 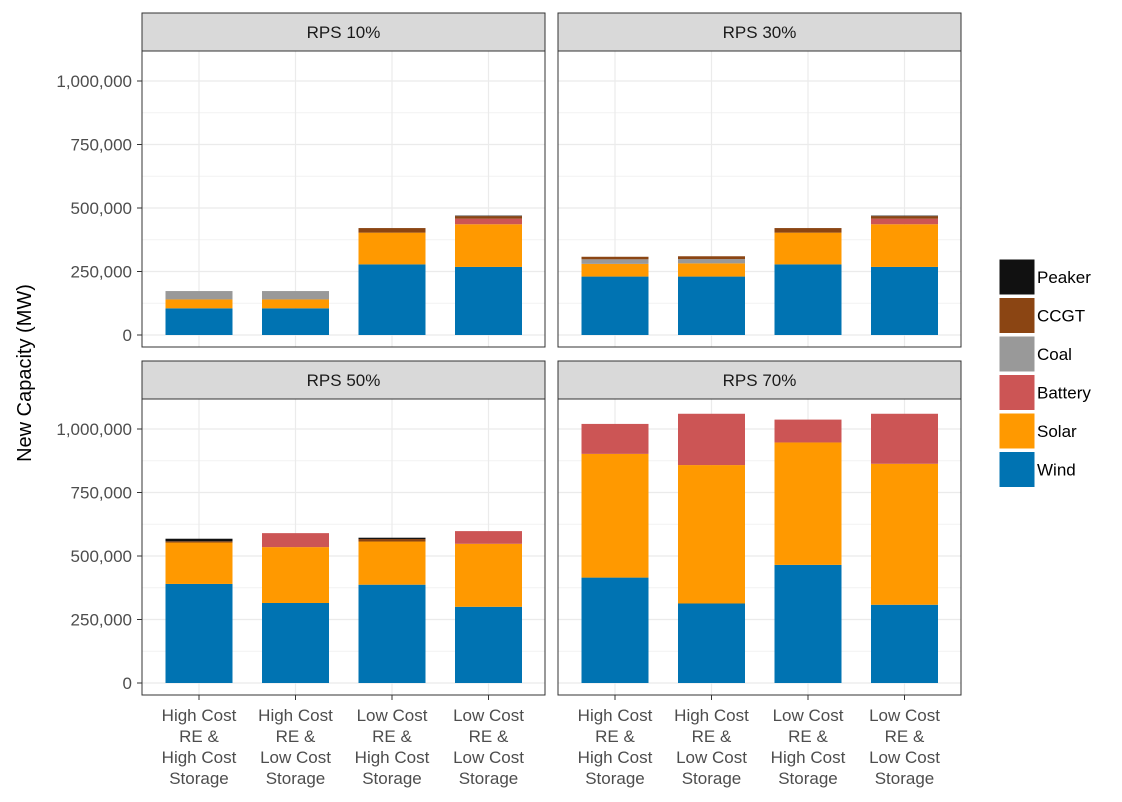 What do you see at coordinates (1044, 373) in the screenshot?
I see `legend: Peaker CCGT Coal Battery Solar Wind` at bounding box center [1044, 373].